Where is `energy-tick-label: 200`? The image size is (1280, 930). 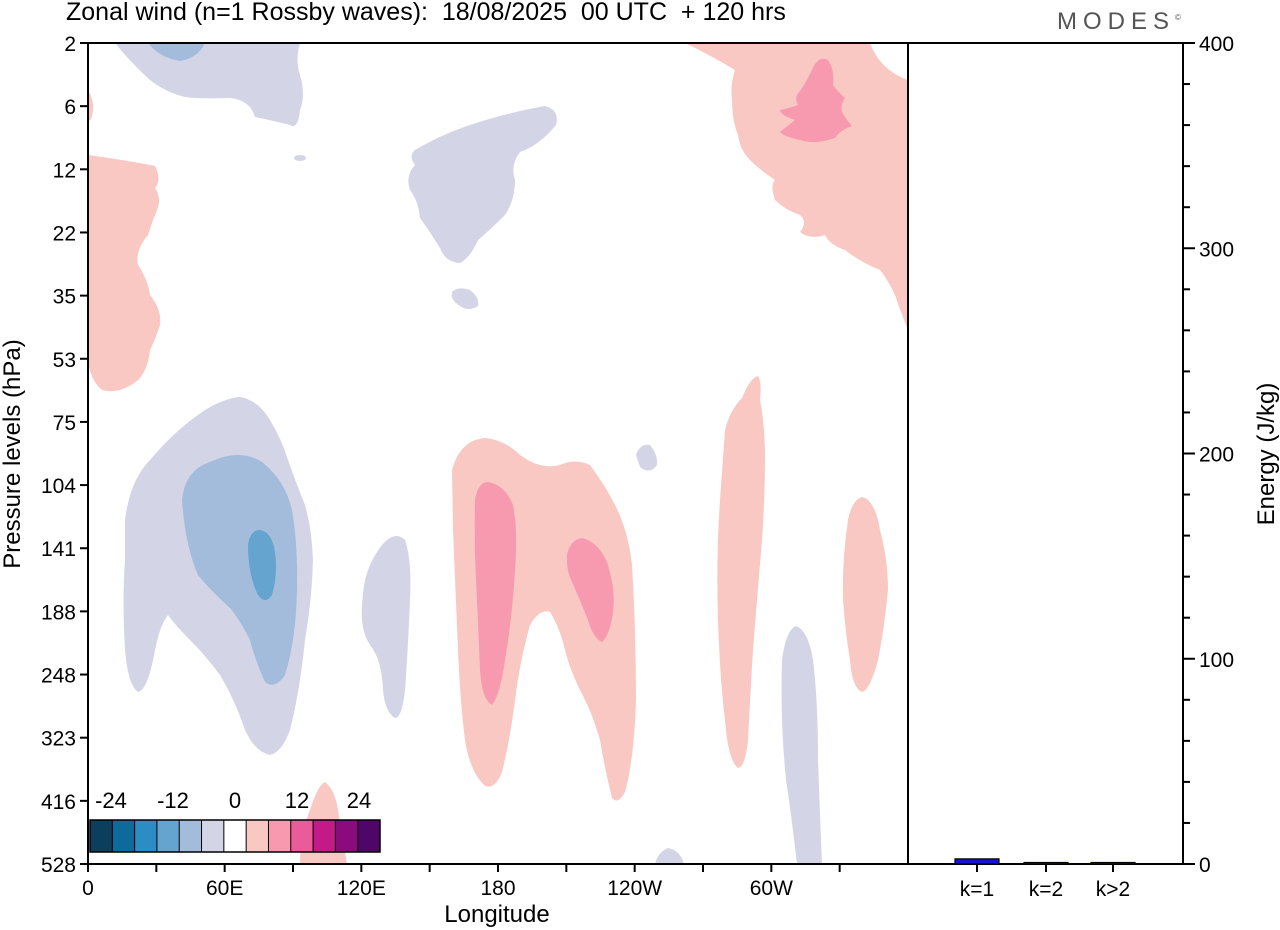
energy-tick-label: 200 is located at coordinates (1216, 455).